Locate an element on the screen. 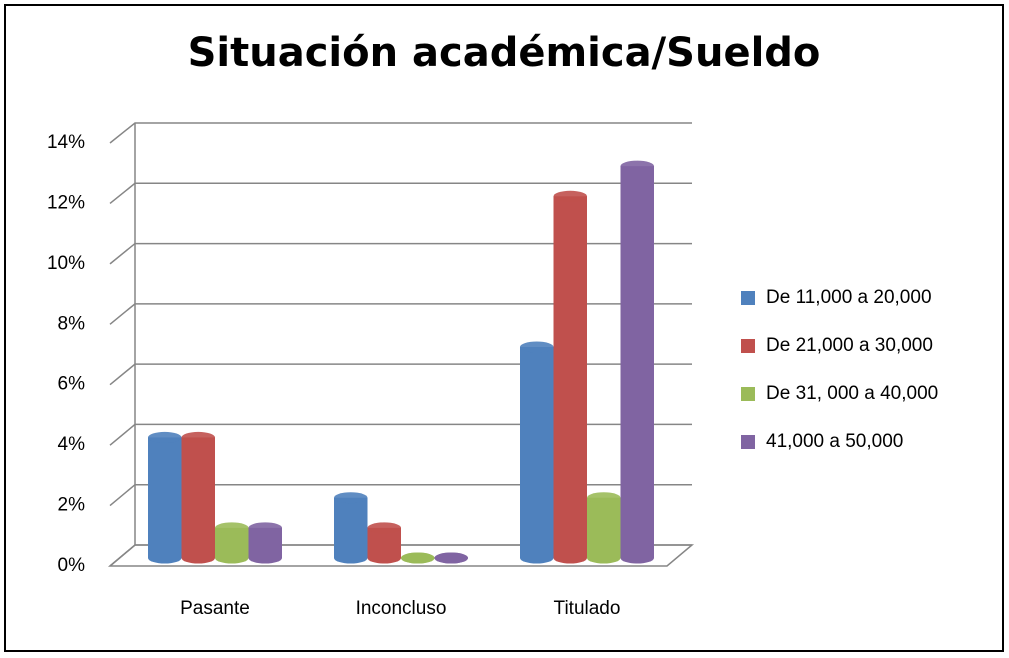 This screenshot has width=1009, height=658. chart-title: Situación académica/Sueldo is located at coordinates (504, 53).